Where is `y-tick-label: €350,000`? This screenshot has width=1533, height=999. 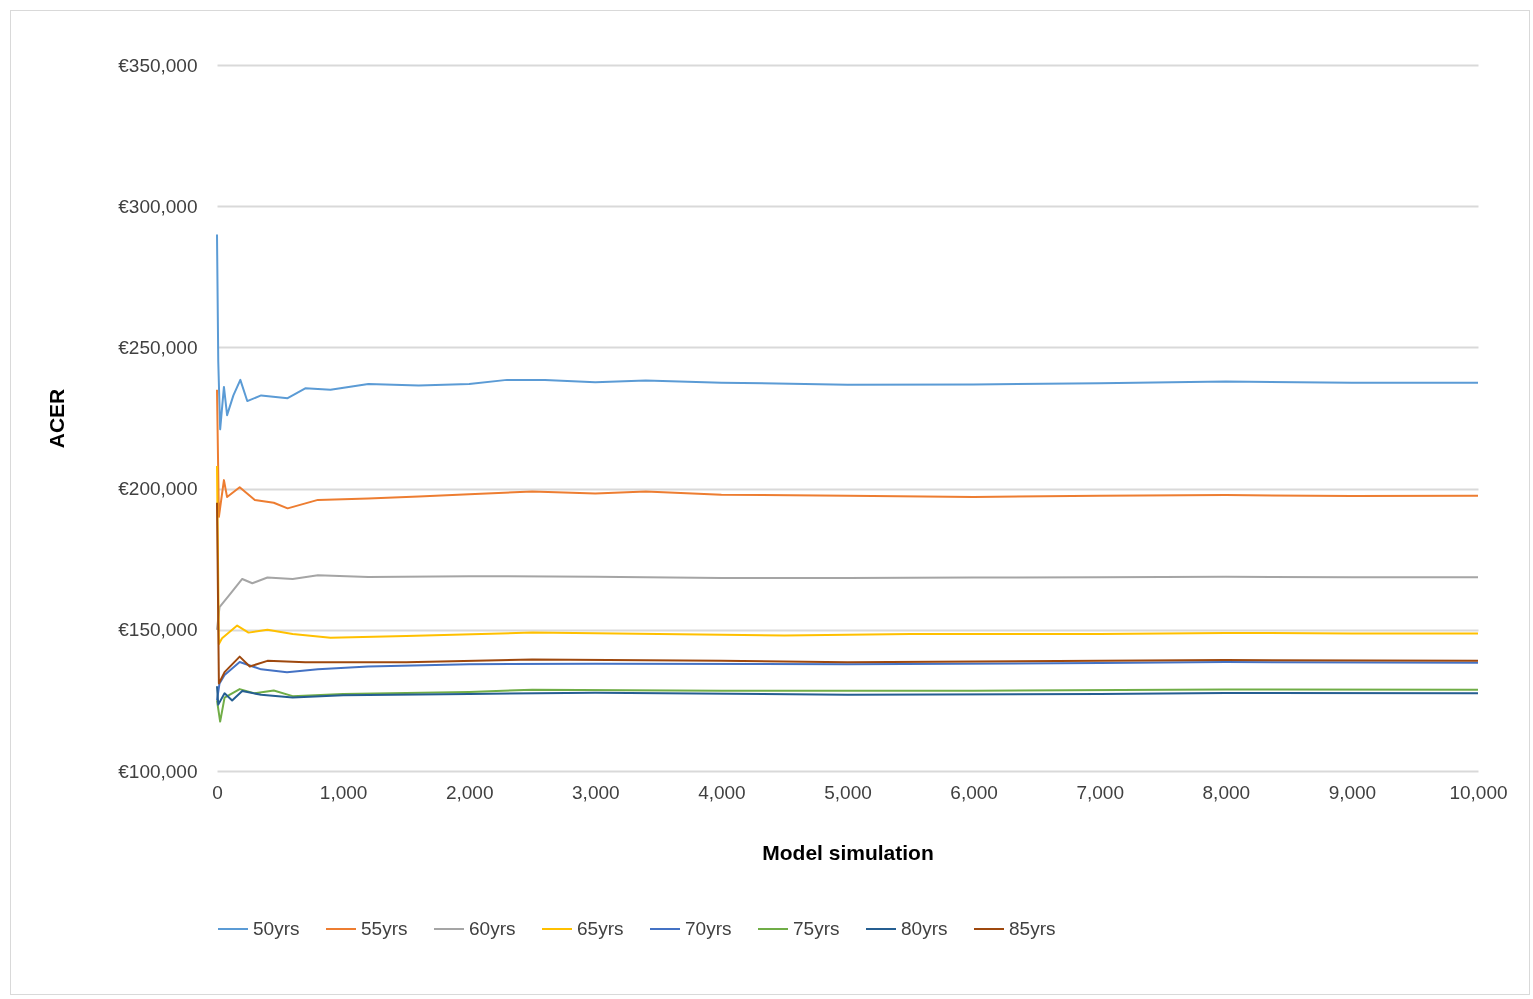 y-tick-label: €350,000 is located at coordinates (158, 65).